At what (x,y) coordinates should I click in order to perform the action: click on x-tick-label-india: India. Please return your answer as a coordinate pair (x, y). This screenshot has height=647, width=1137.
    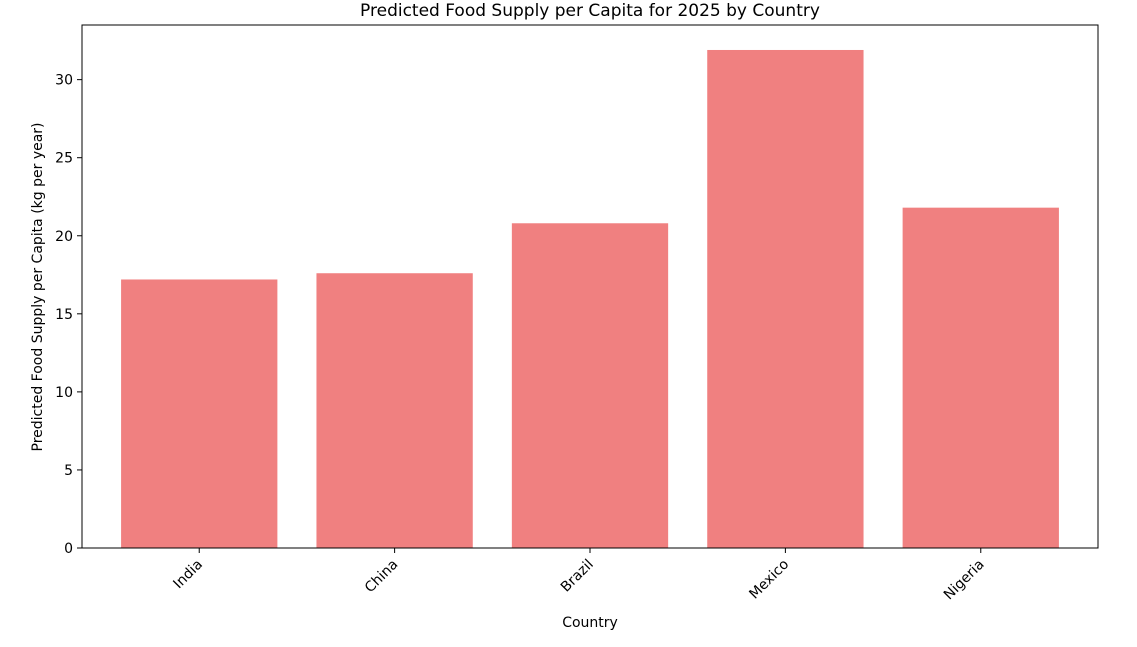
    Looking at the image, I should click on (188, 575).